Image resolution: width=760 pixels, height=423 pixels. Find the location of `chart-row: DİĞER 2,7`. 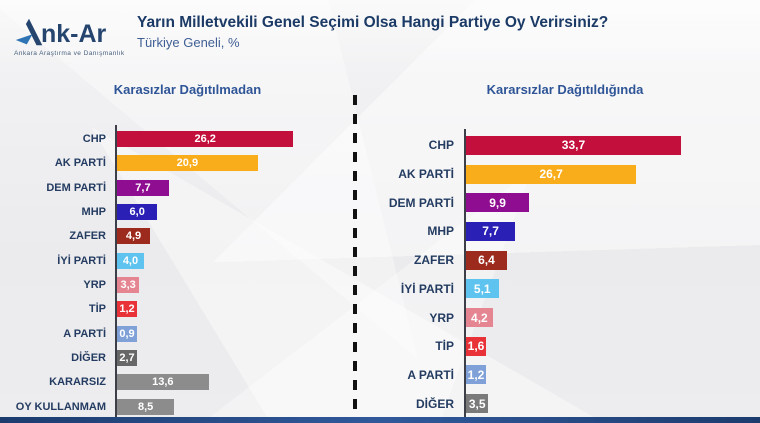

chart-row: DİĞER 2,7 is located at coordinates (178, 358).